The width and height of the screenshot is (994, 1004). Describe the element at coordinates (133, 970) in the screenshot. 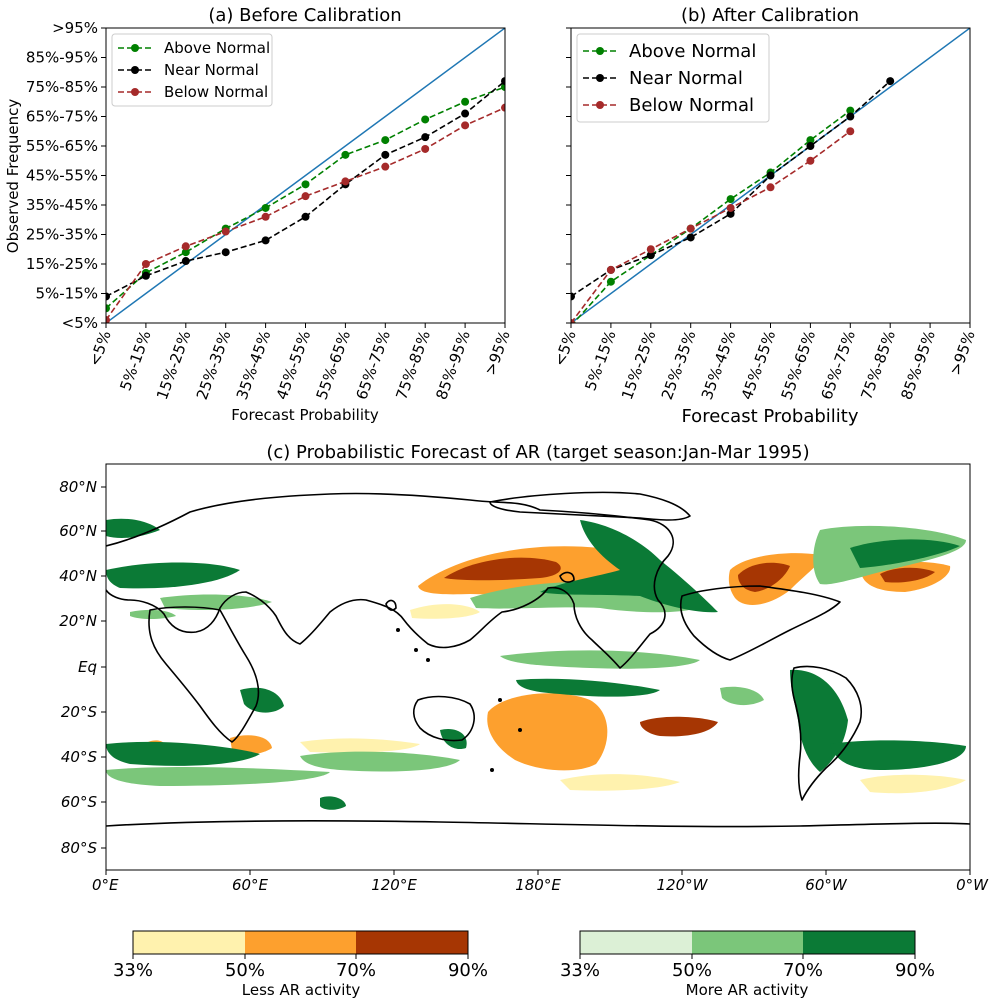

I see `colorbar-less-tick-33: 33%` at that location.